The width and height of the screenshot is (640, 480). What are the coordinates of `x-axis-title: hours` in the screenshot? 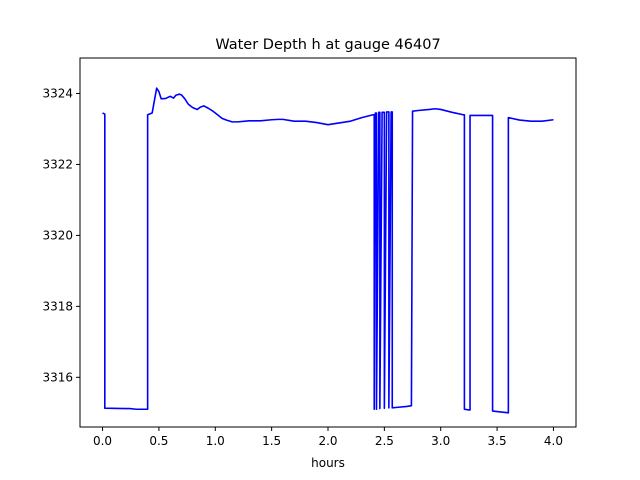 It's located at (328, 463).